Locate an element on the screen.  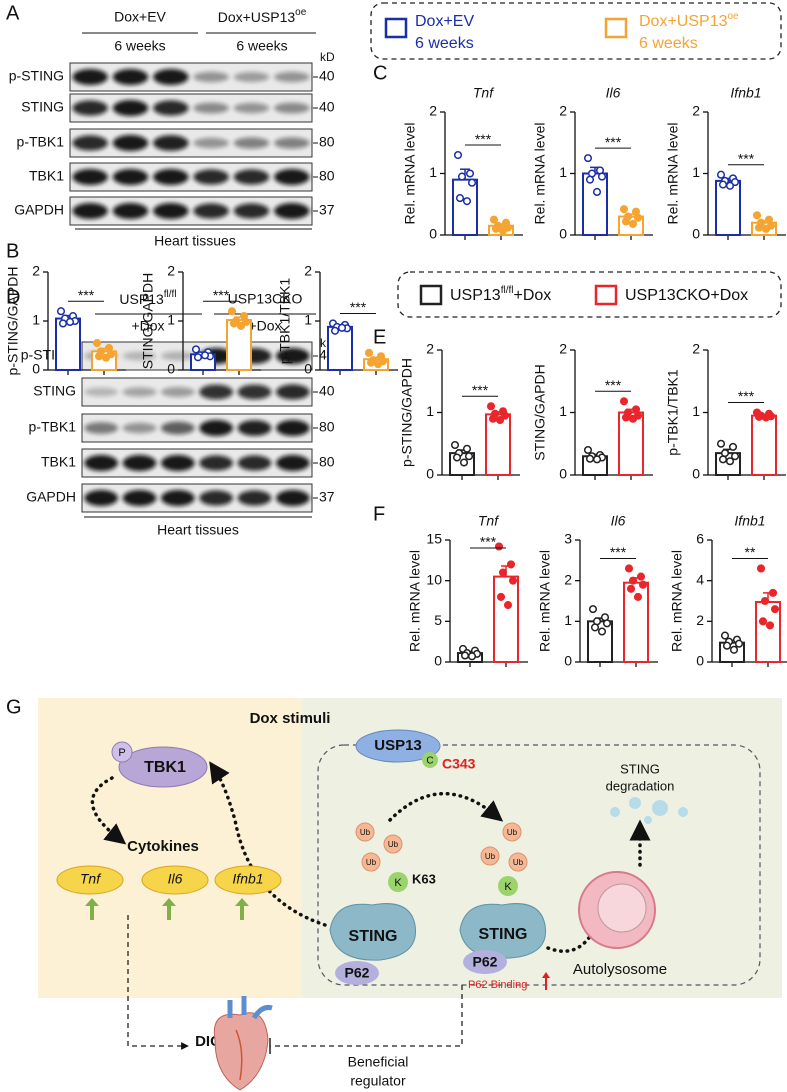
legend-label: Dox+EV is located at coordinates (444, 21).